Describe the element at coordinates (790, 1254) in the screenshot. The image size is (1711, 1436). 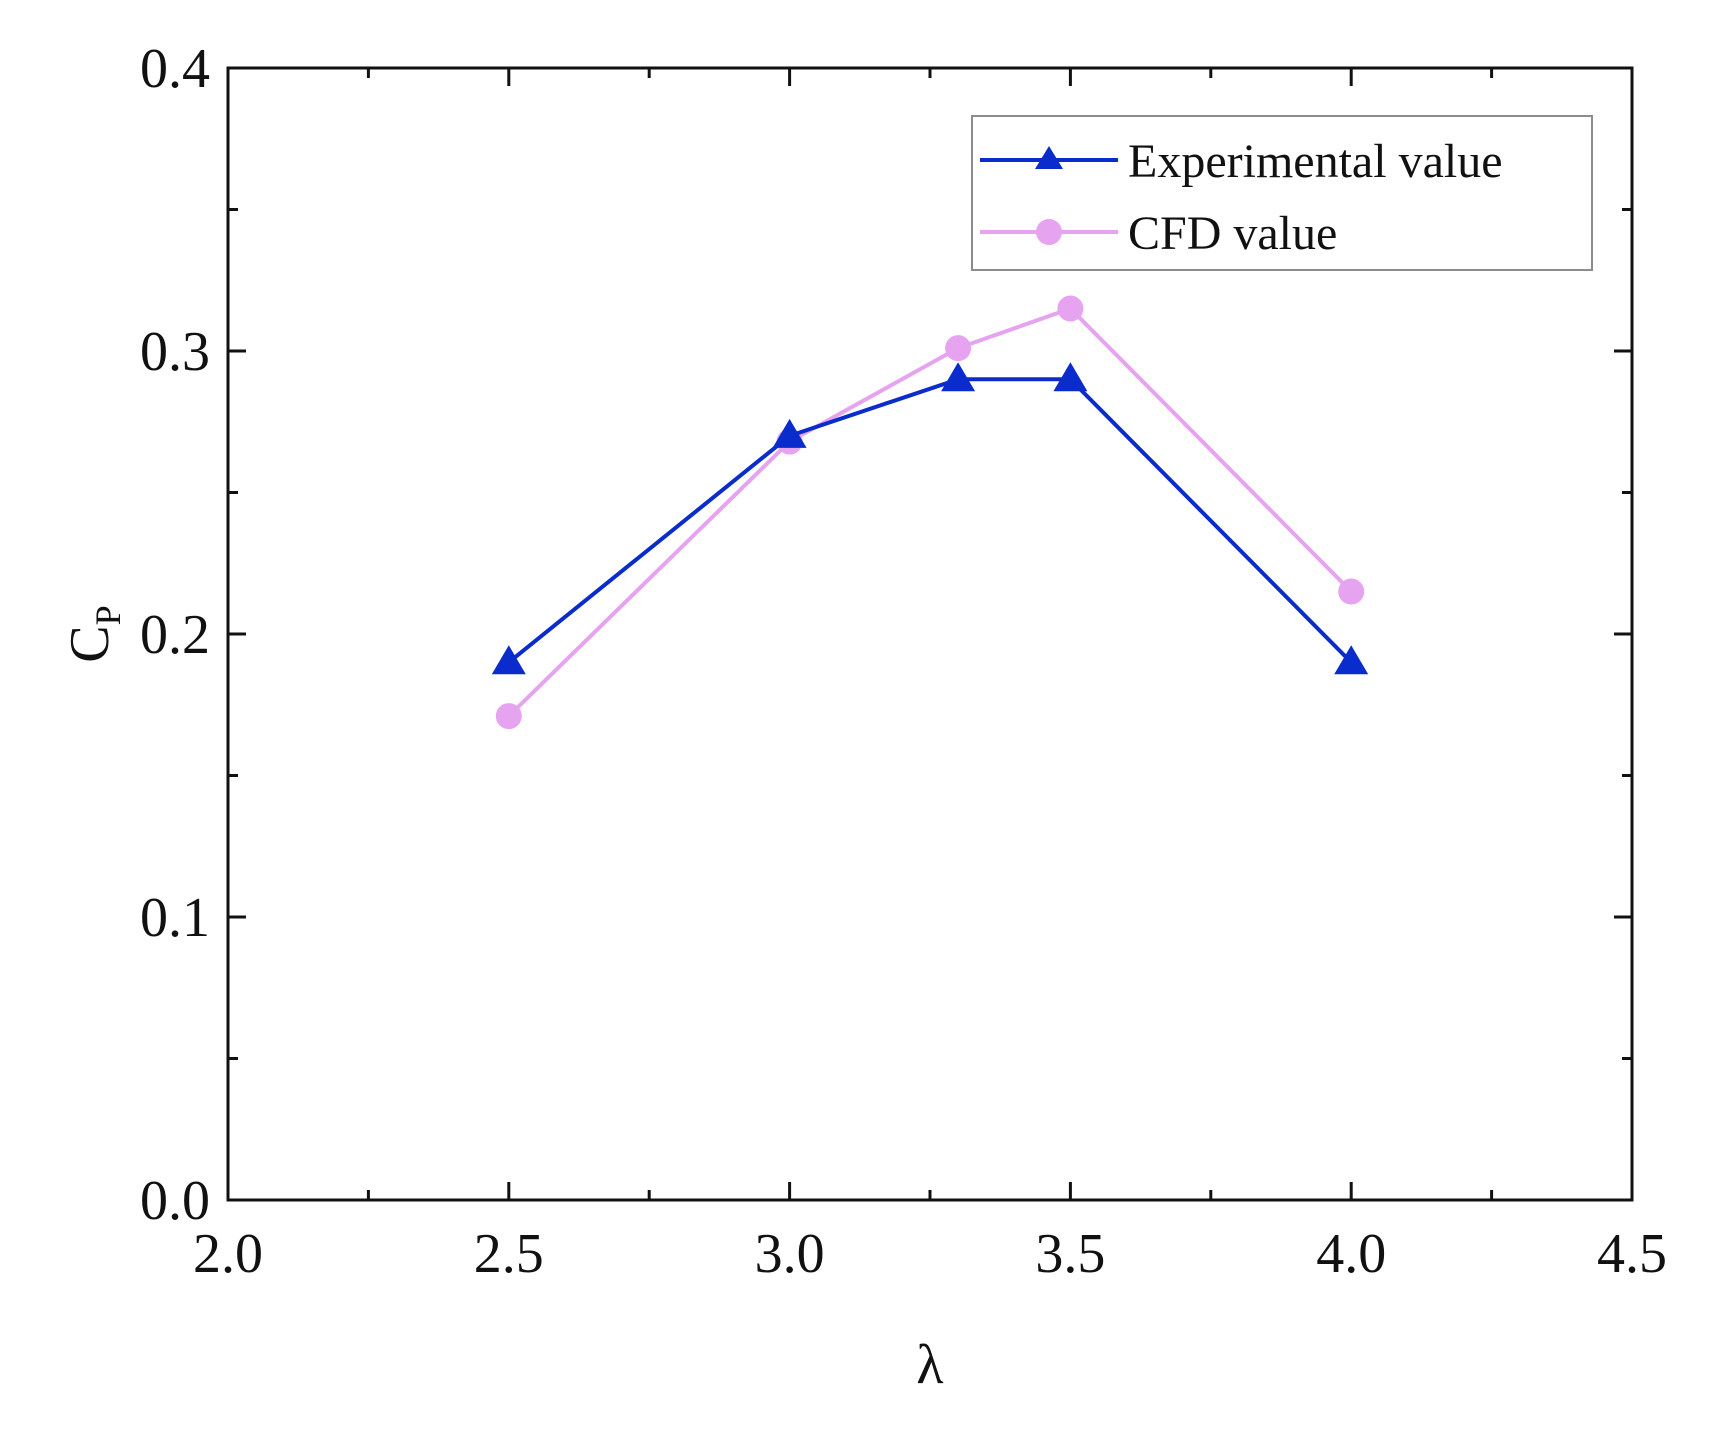
I see `x-tick-label: 3.0` at that location.